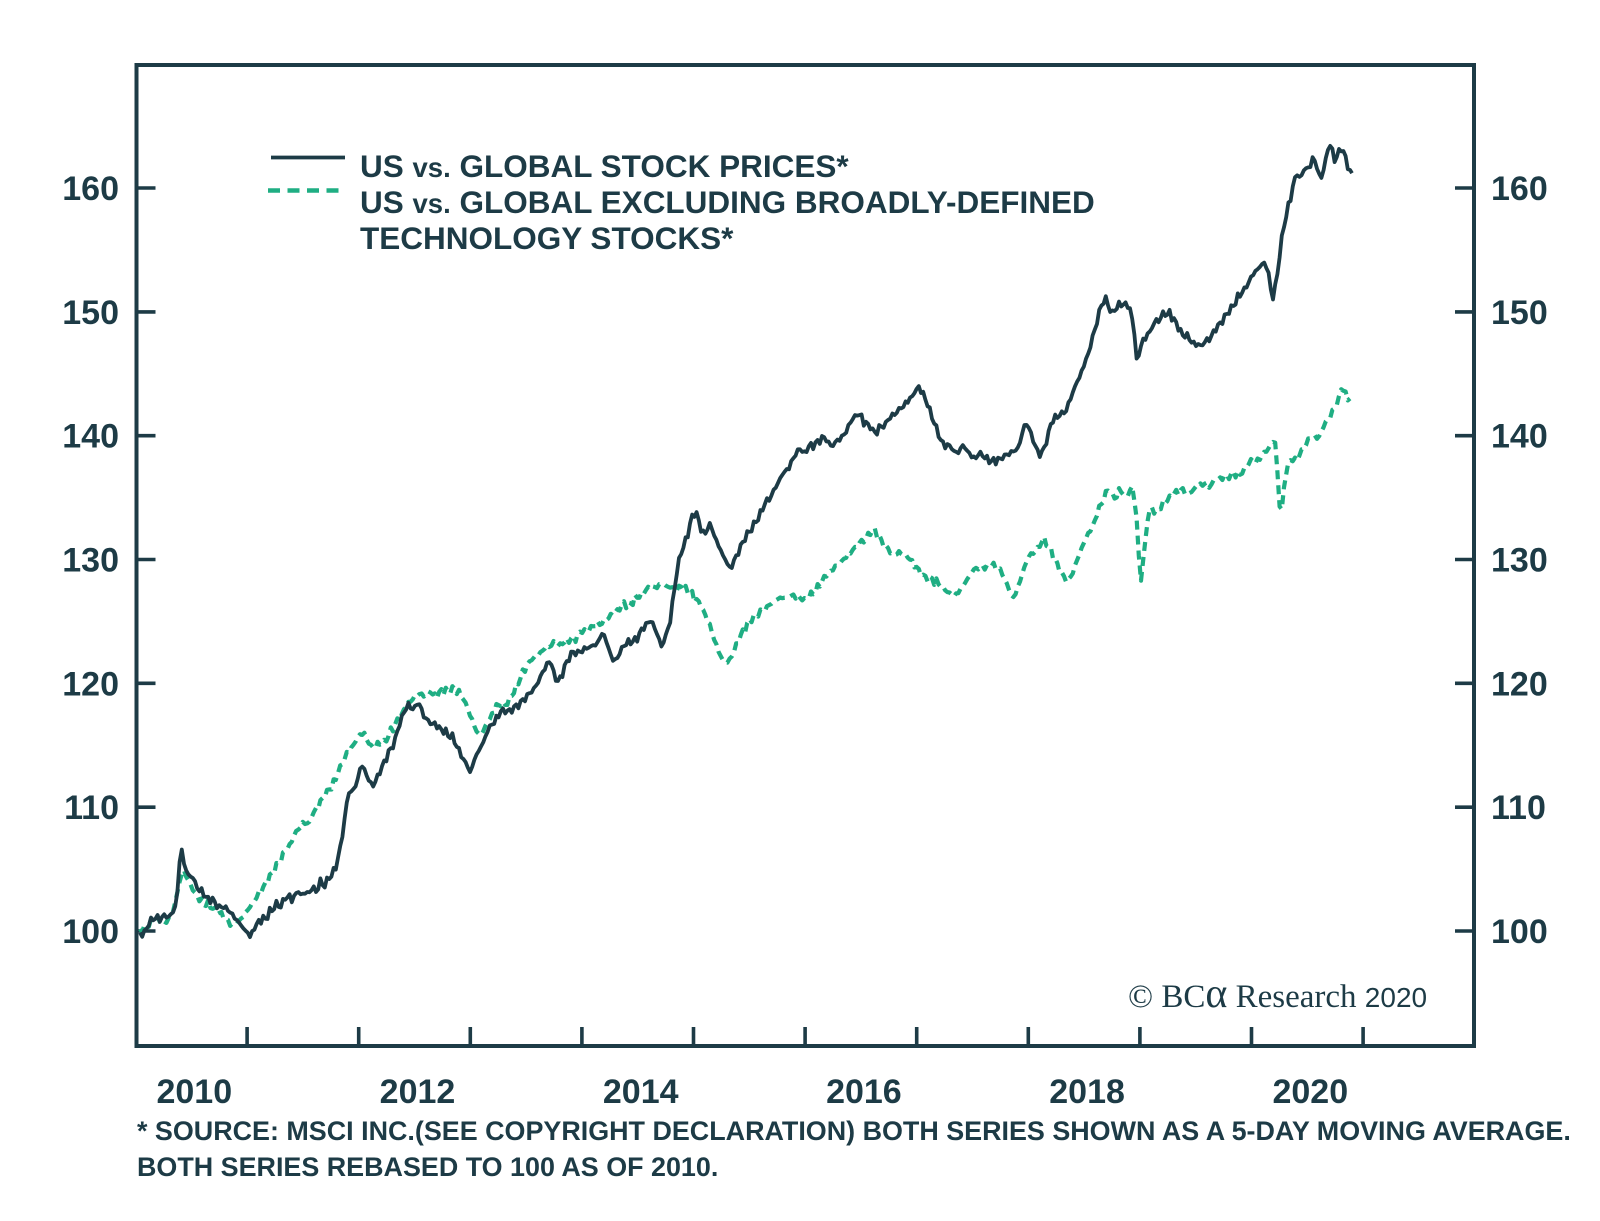 The width and height of the screenshot is (1600, 1221). Describe the element at coordinates (427, 1167) in the screenshot. I see `svg-text:BOTH SERIES REBASED TO 100 AS: BOTH SERIES REBASED TO 100 AS OF 2010.` at that location.